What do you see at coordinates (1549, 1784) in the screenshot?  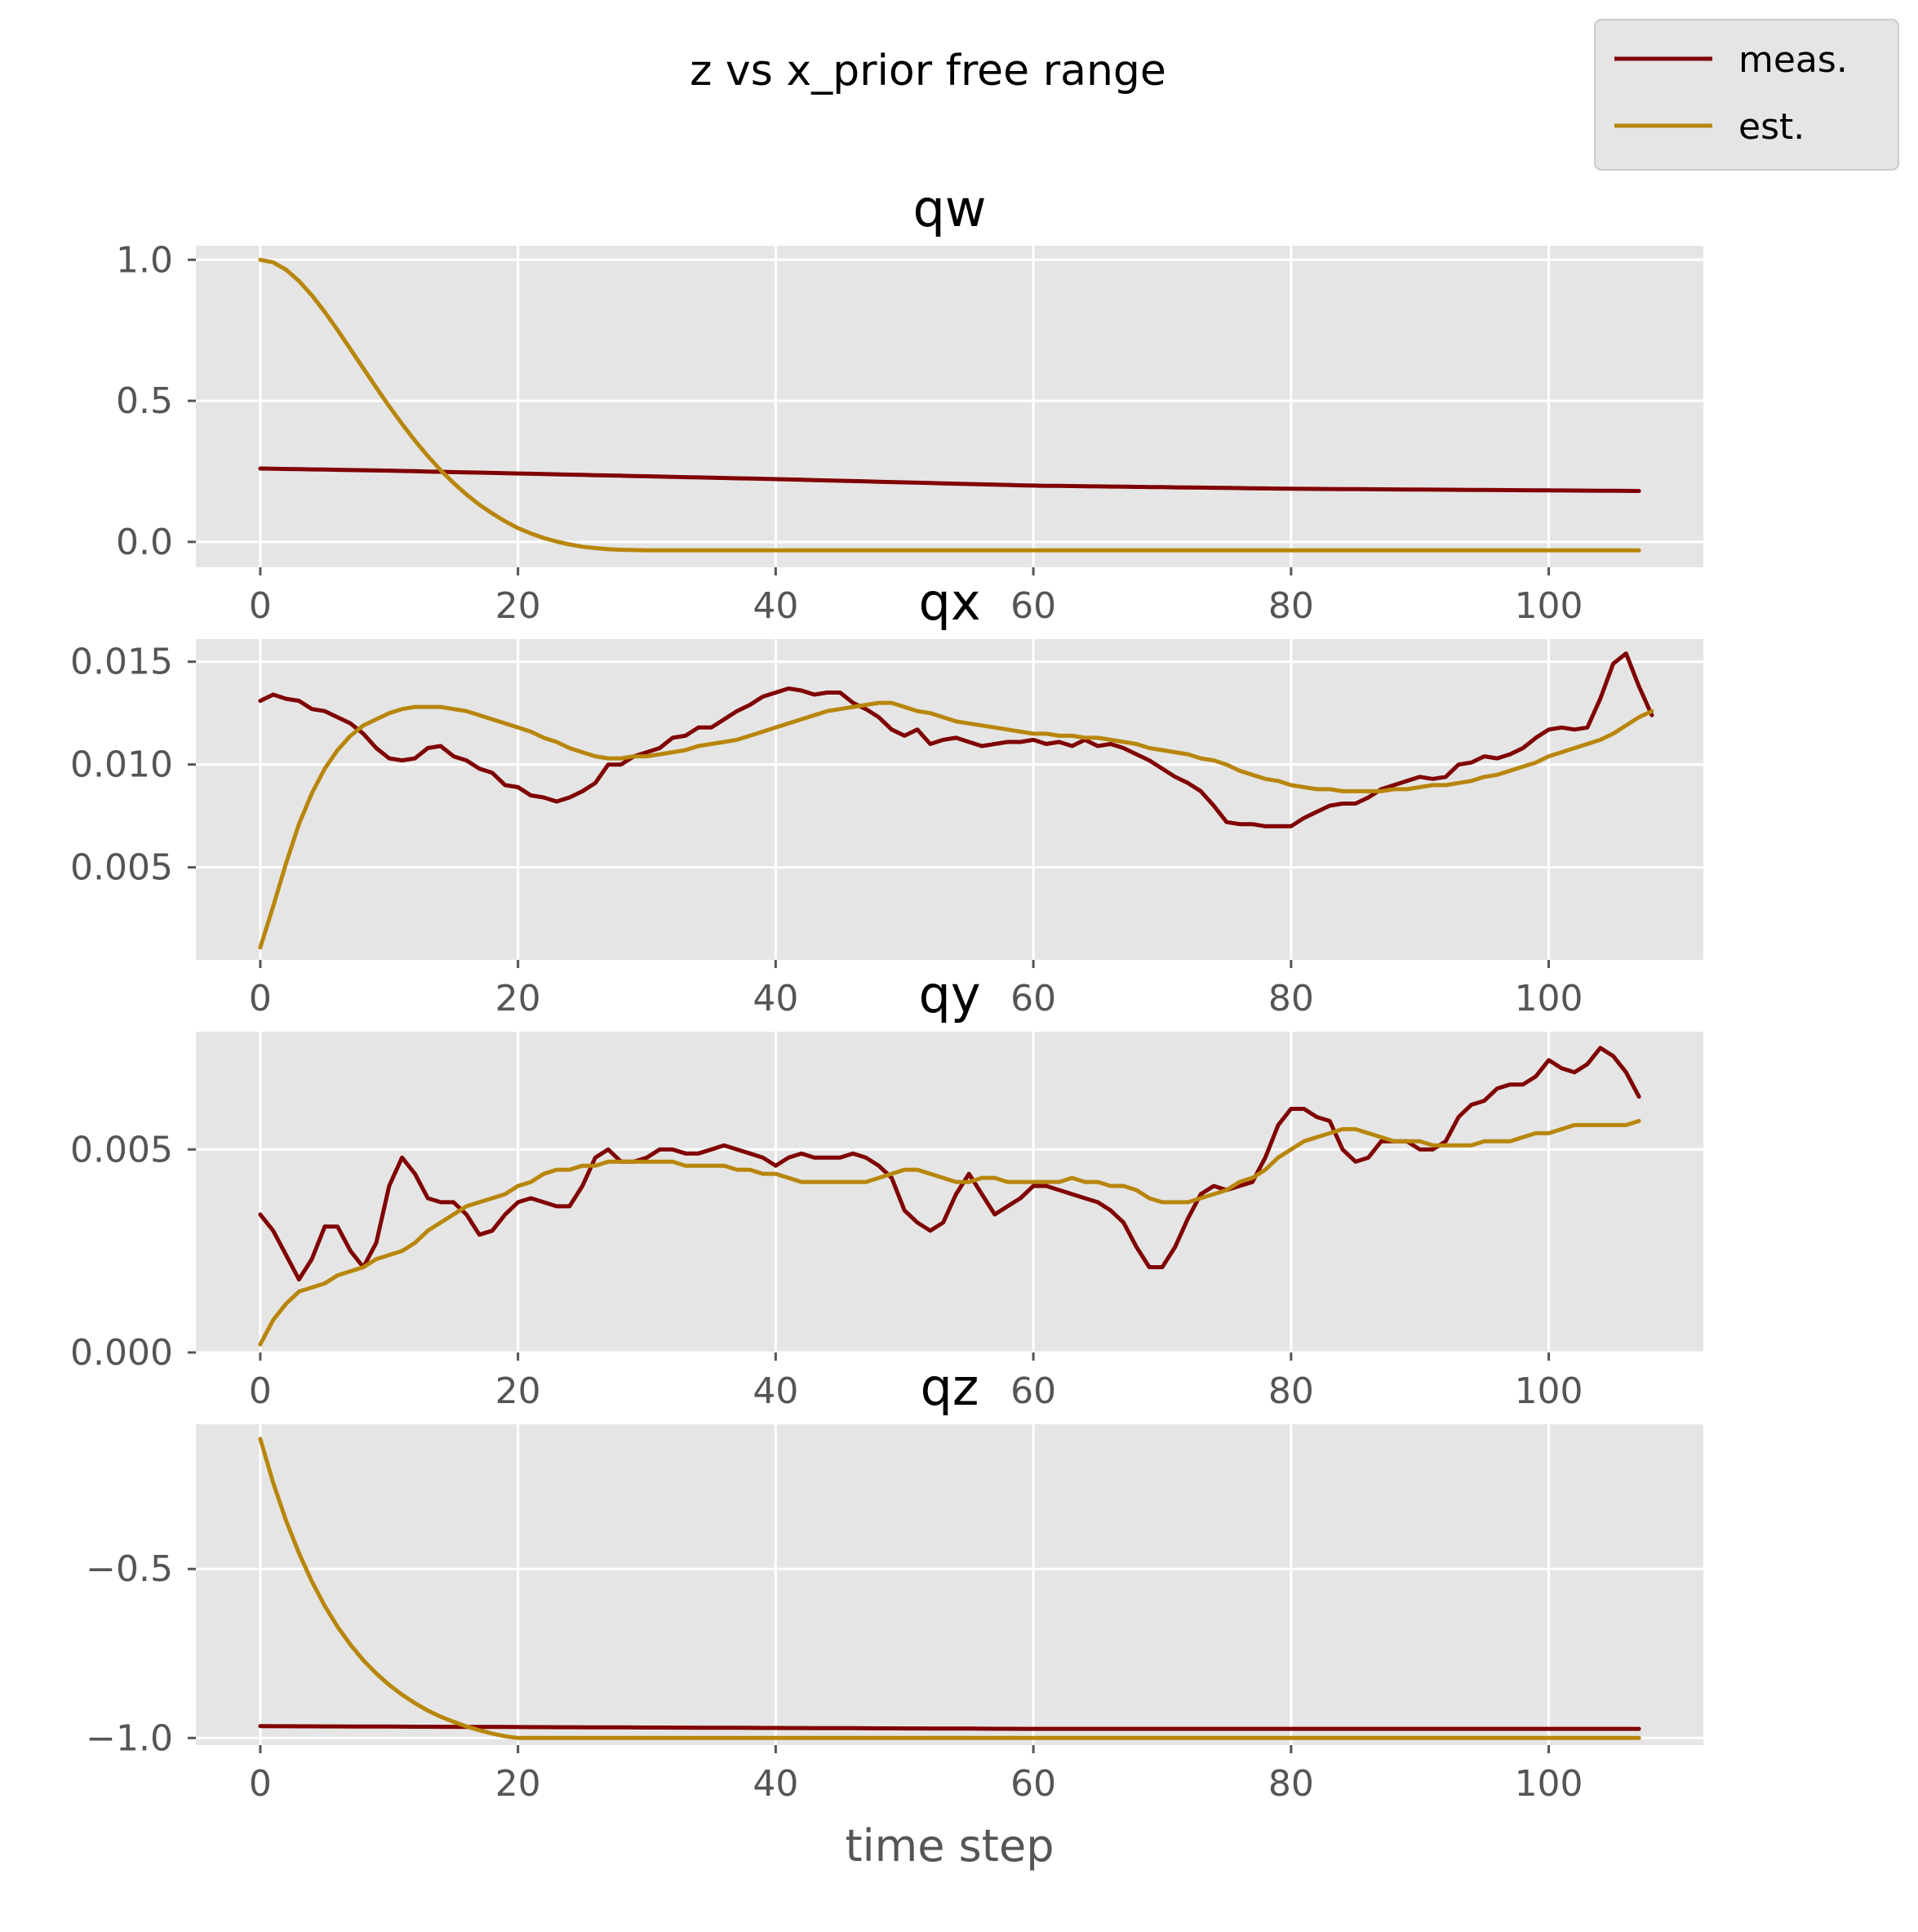 I see `qz-xtick-label-5: 100` at bounding box center [1549, 1784].